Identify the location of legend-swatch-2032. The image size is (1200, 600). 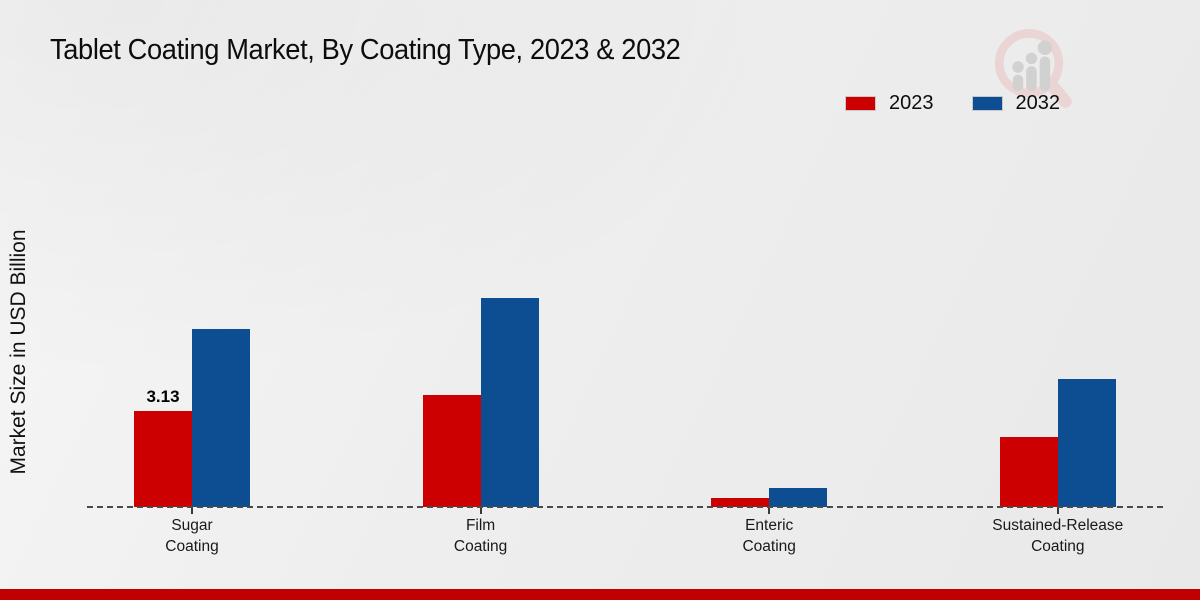
(987, 103).